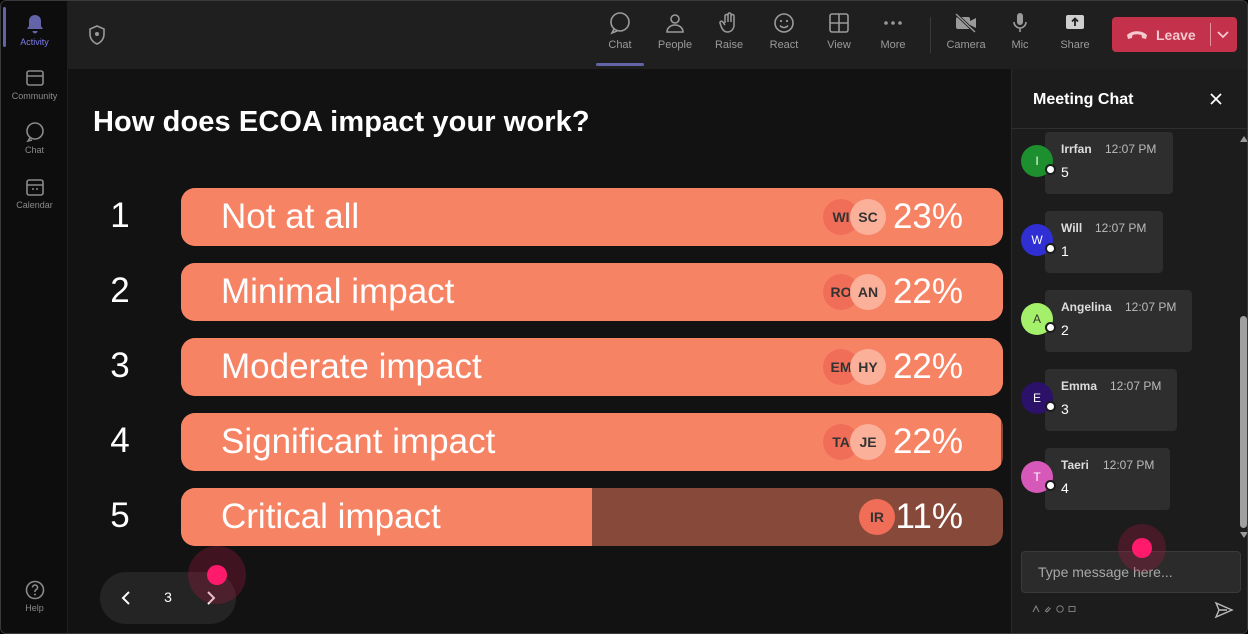 The image size is (1248, 634). Describe the element at coordinates (210, 598) in the screenshot. I see `chevron-right-icon` at that location.